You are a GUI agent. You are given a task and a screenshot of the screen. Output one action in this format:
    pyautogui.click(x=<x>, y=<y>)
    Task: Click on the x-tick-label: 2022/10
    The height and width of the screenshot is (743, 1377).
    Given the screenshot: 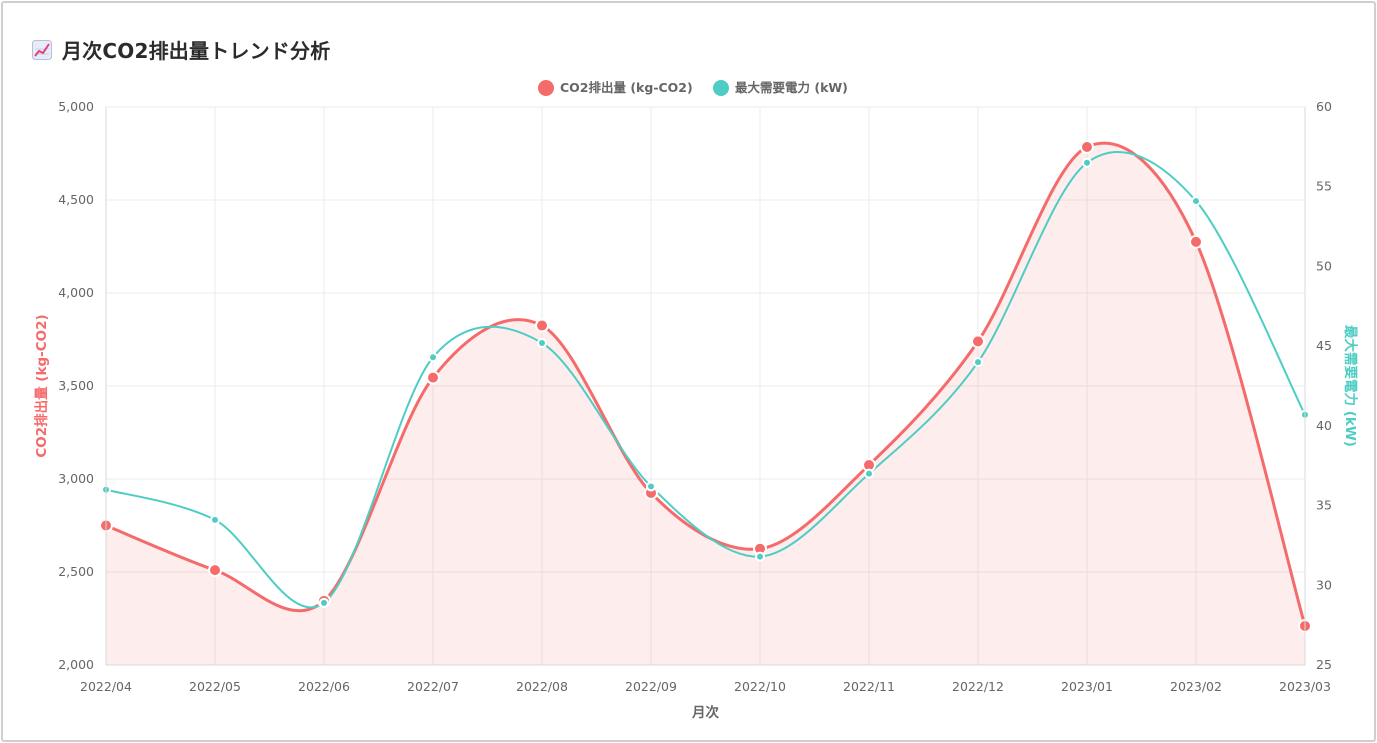 What is the action you would take?
    pyautogui.click(x=760, y=686)
    